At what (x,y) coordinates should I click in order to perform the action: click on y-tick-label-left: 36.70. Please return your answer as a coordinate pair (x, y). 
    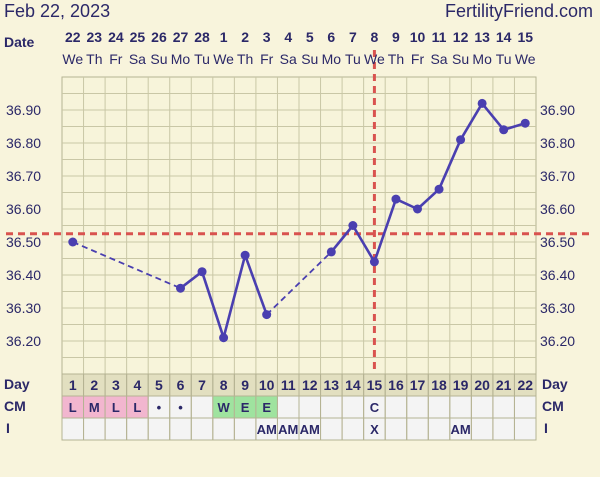
    Looking at the image, I should click on (23, 176).